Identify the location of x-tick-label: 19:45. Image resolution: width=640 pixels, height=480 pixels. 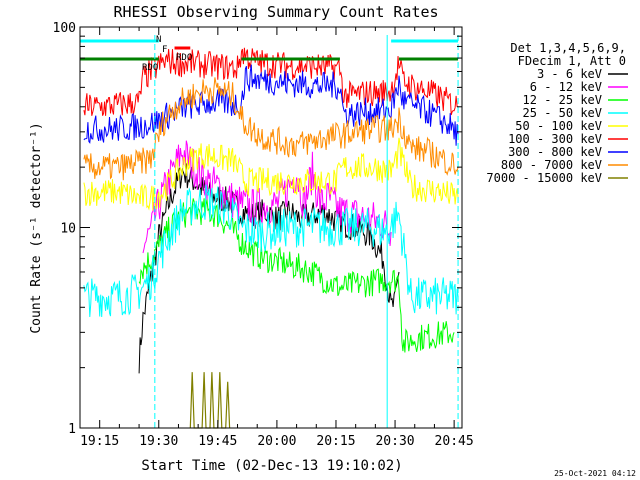
(217, 441).